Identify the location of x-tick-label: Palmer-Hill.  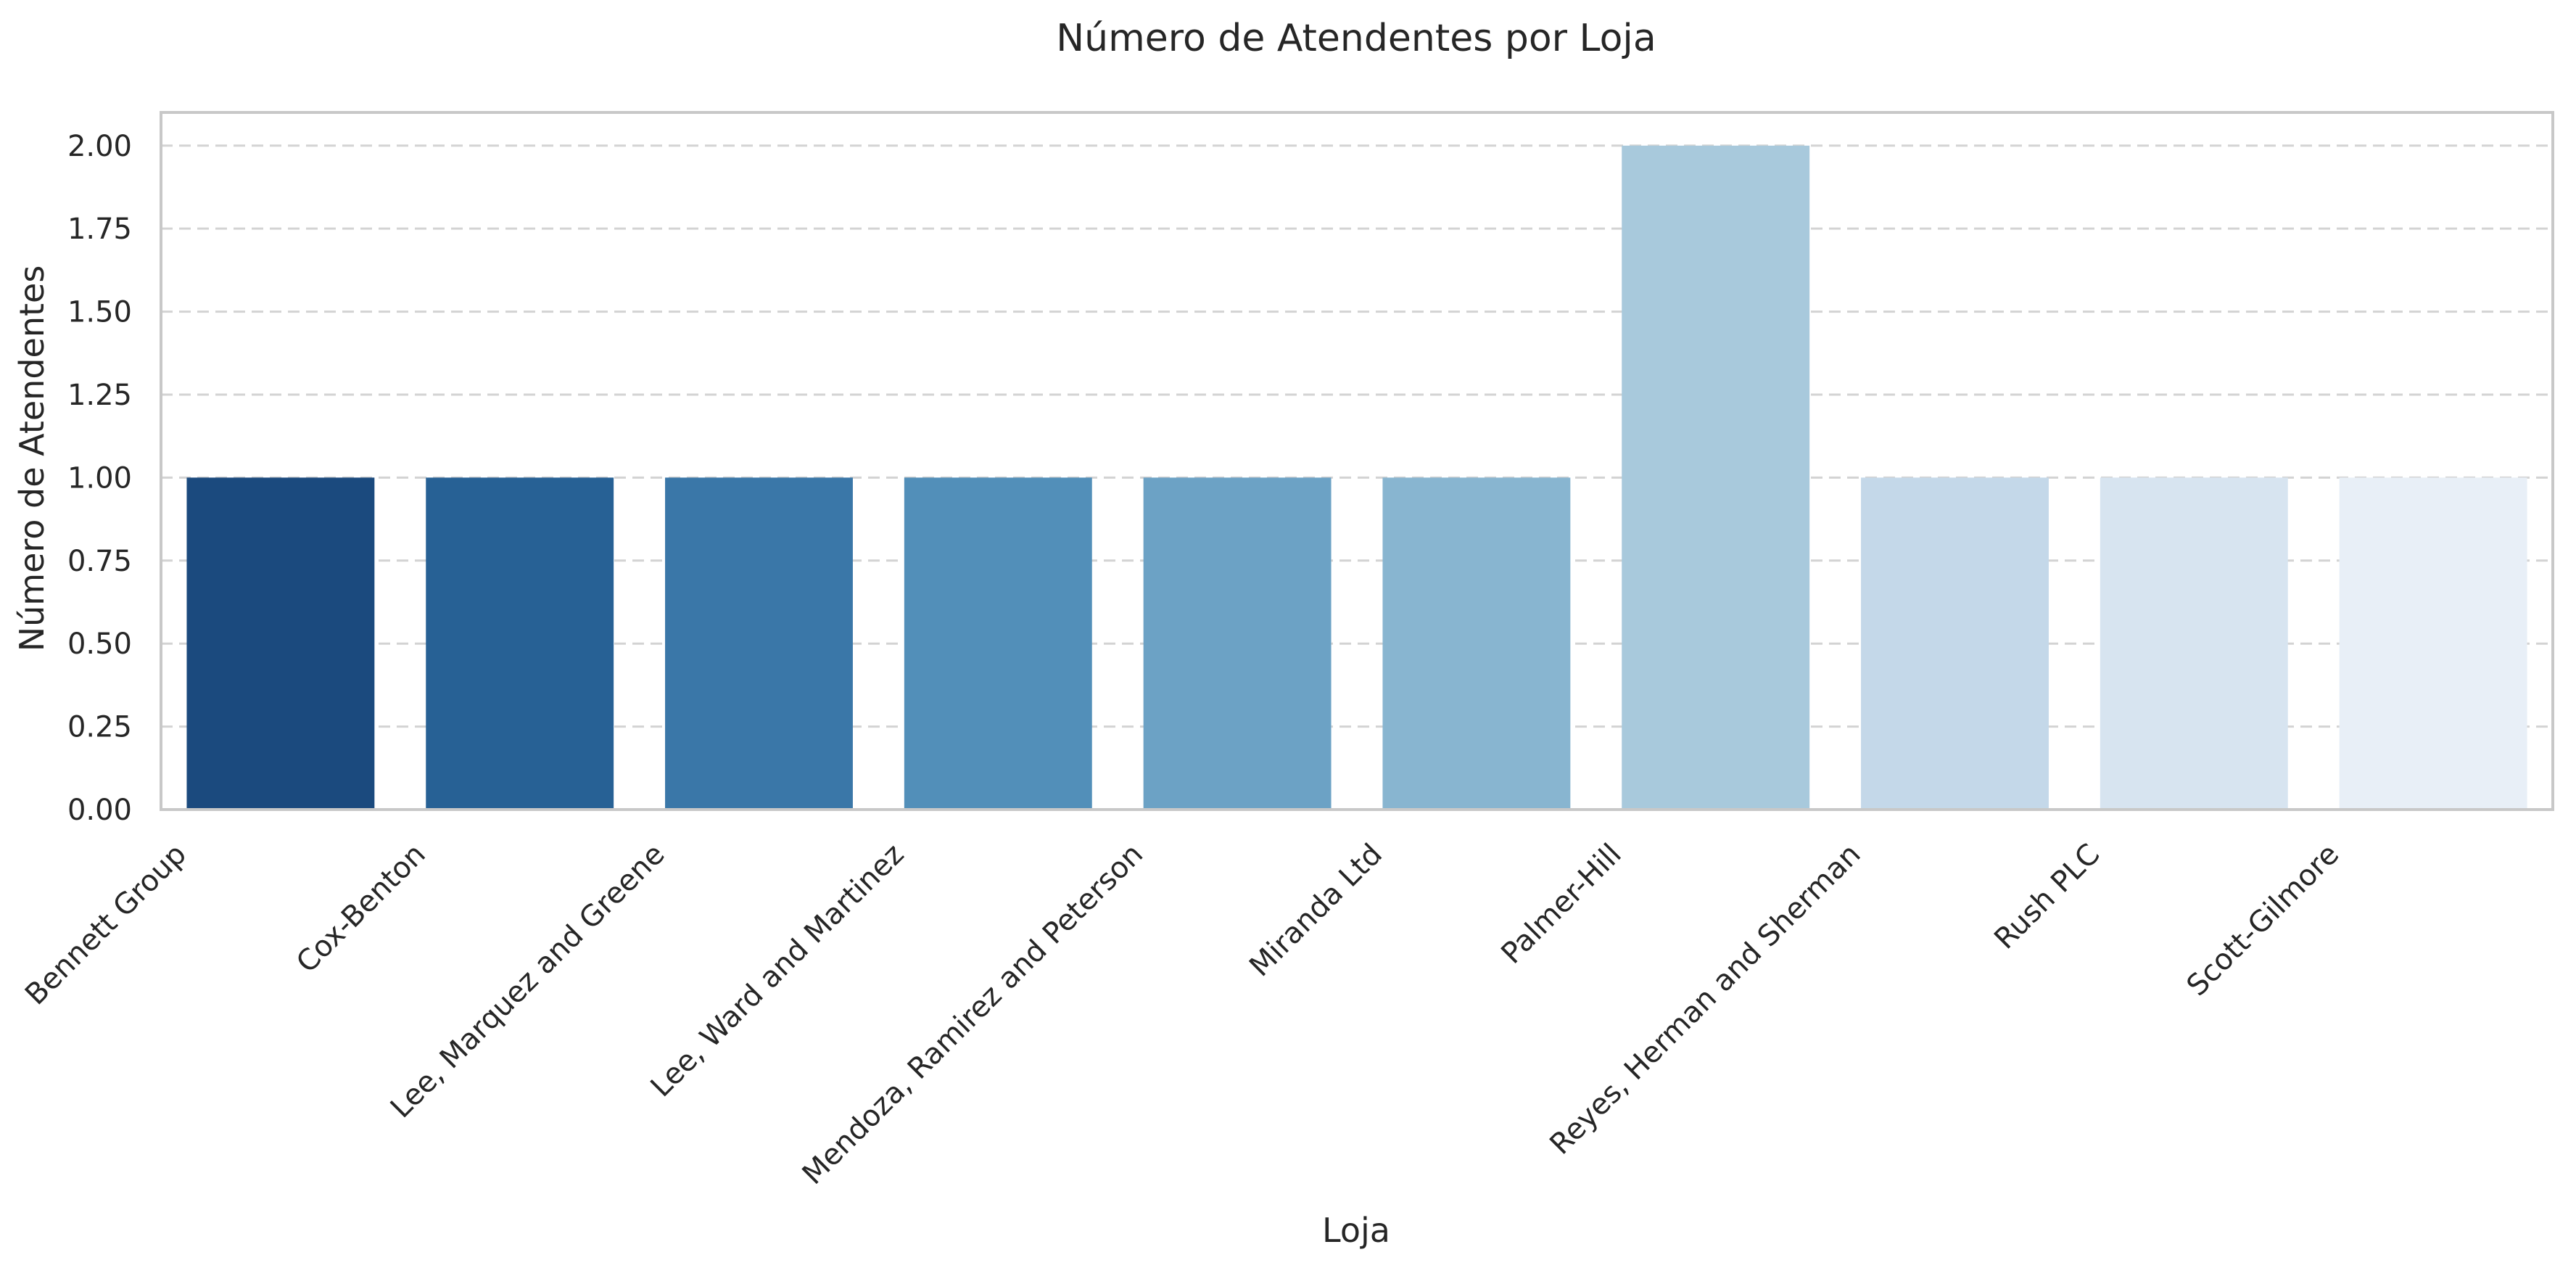
(1561, 905).